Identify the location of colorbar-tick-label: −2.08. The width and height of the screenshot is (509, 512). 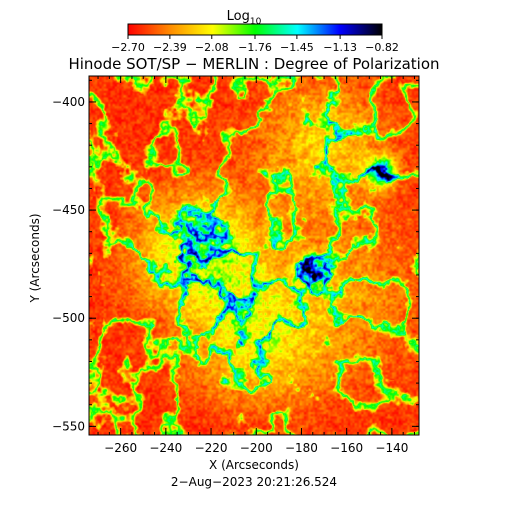
(212, 47).